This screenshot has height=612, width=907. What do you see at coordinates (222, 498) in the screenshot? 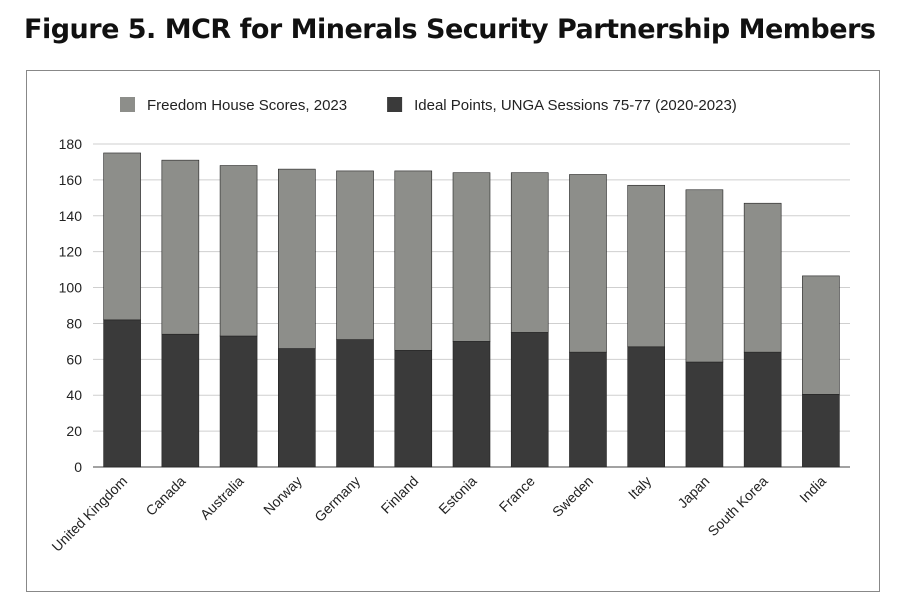
I see `x-tick-label: Australia` at bounding box center [222, 498].